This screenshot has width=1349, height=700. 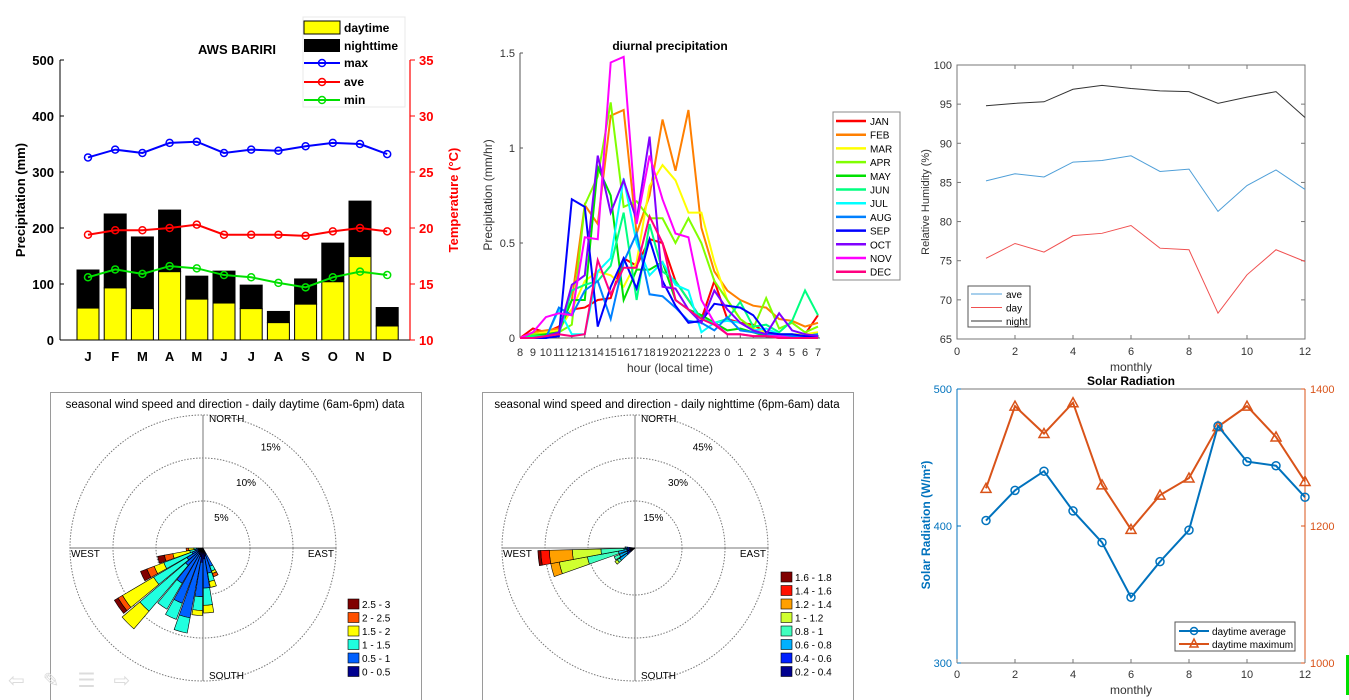 What do you see at coordinates (512, 339) in the screenshot?
I see `y-tick-label: 0` at bounding box center [512, 339].